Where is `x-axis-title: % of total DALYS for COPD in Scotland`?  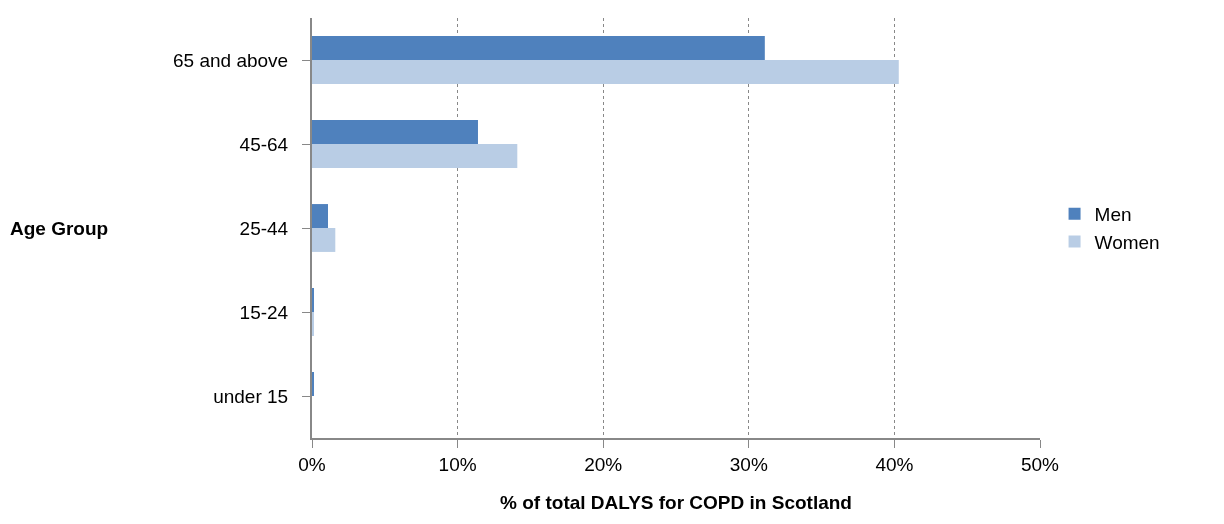 x-axis-title: % of total DALYS for COPD in Scotland is located at coordinates (676, 503).